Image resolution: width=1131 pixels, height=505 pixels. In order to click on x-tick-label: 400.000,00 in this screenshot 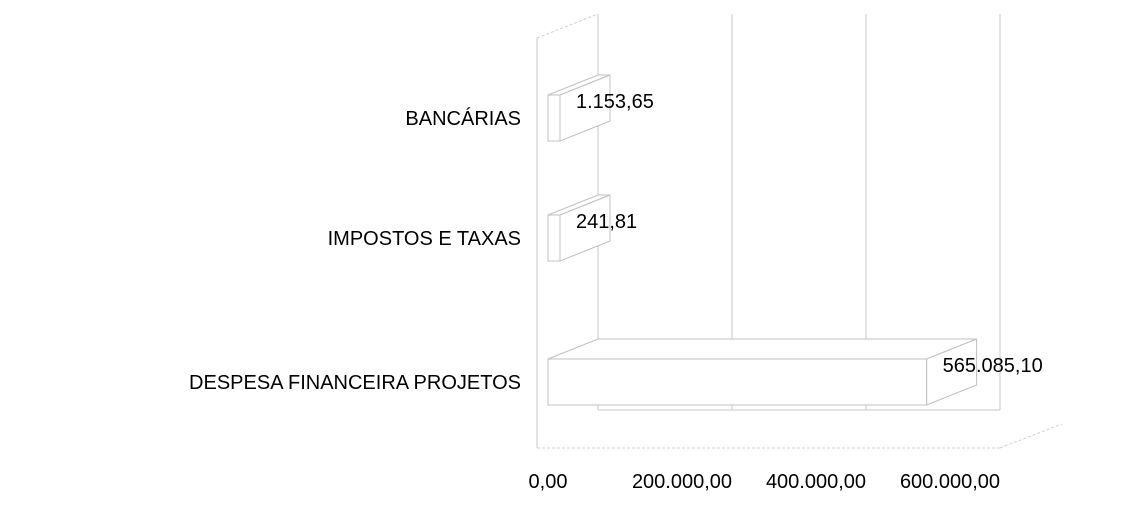, I will do `click(816, 482)`.